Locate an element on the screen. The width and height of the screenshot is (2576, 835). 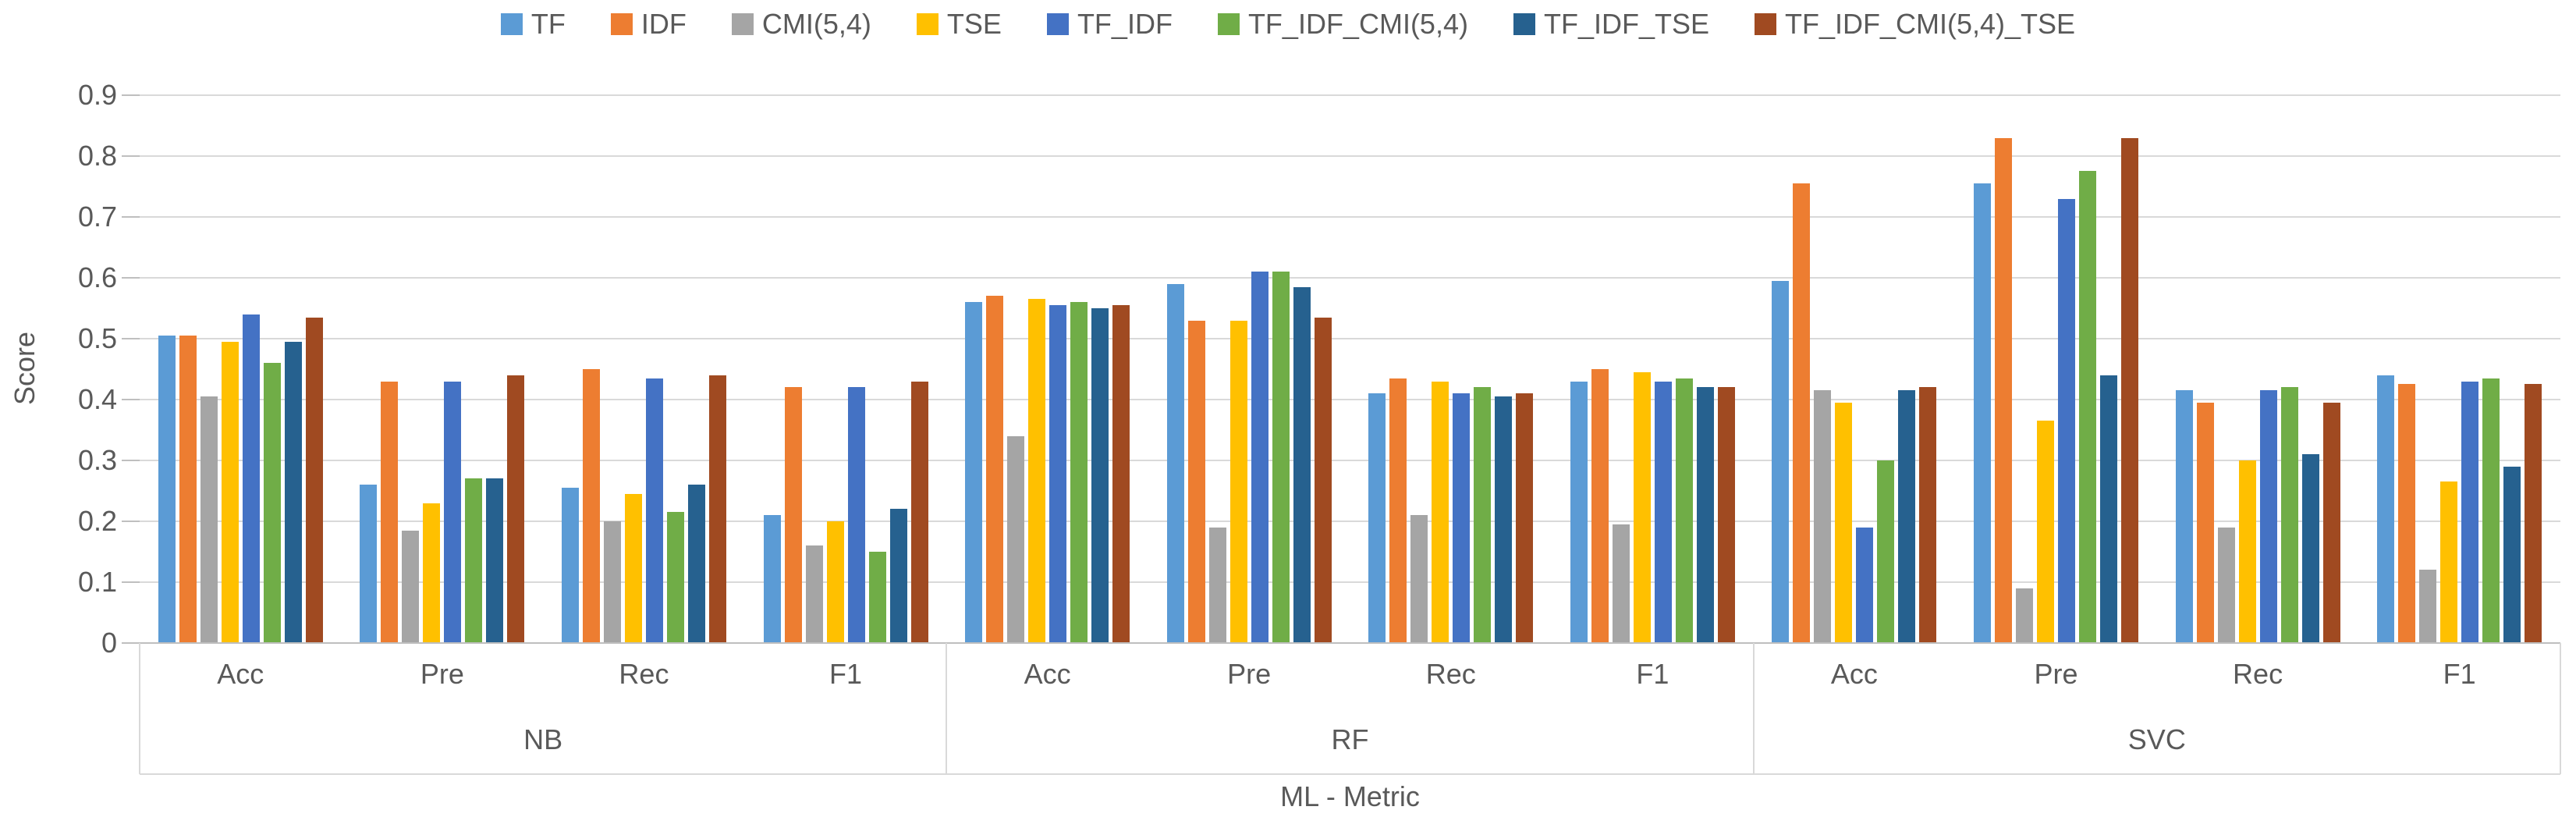
bar-TF_IDF_CMI(5,4)_TSE-RF-Rec is located at coordinates (1525, 518).